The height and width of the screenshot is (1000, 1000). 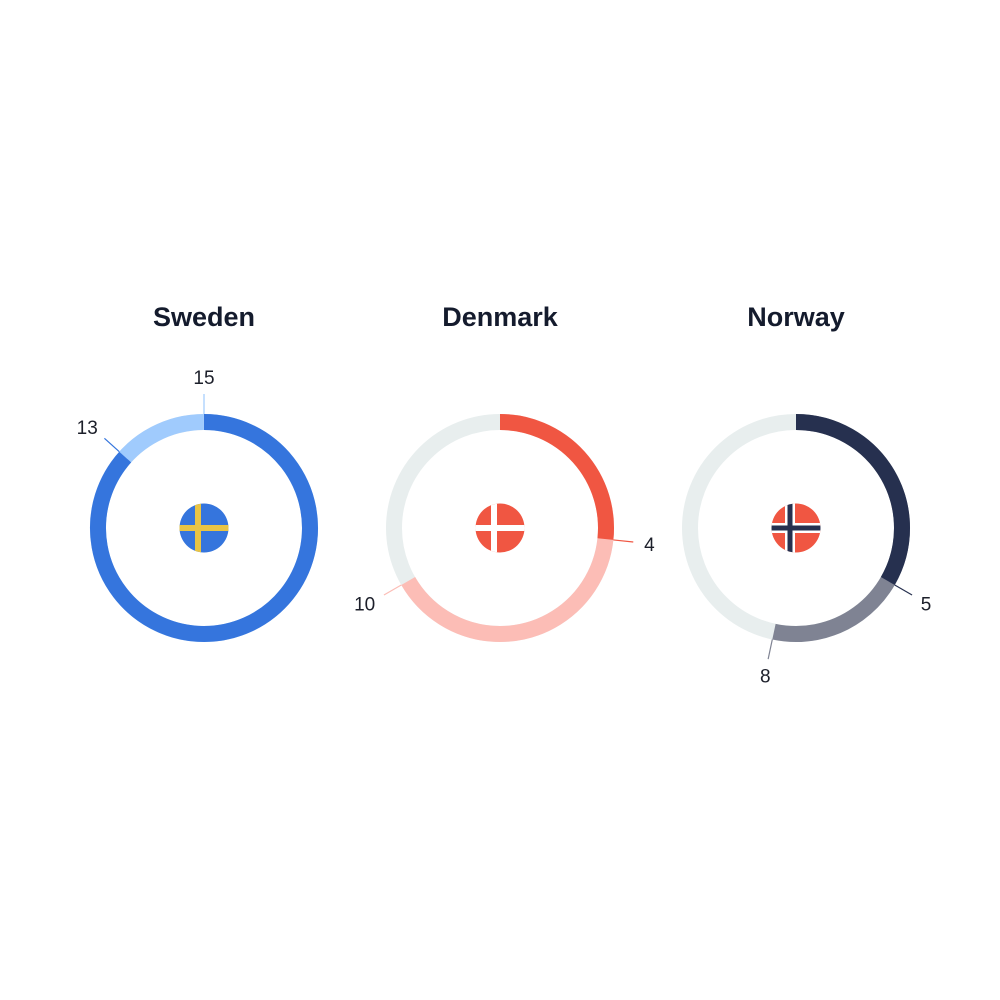 What do you see at coordinates (926, 605) in the screenshot?
I see `data-label-5: 5` at bounding box center [926, 605].